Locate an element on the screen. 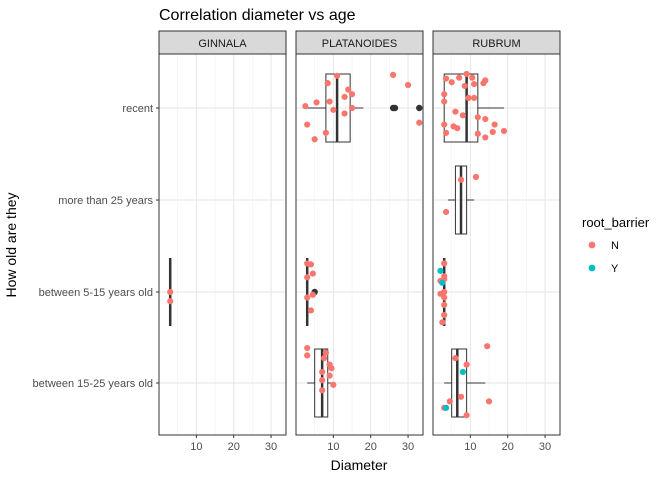 This screenshot has height=480, width=672. facet-strip-label: PLATANOIDES is located at coordinates (359, 44).